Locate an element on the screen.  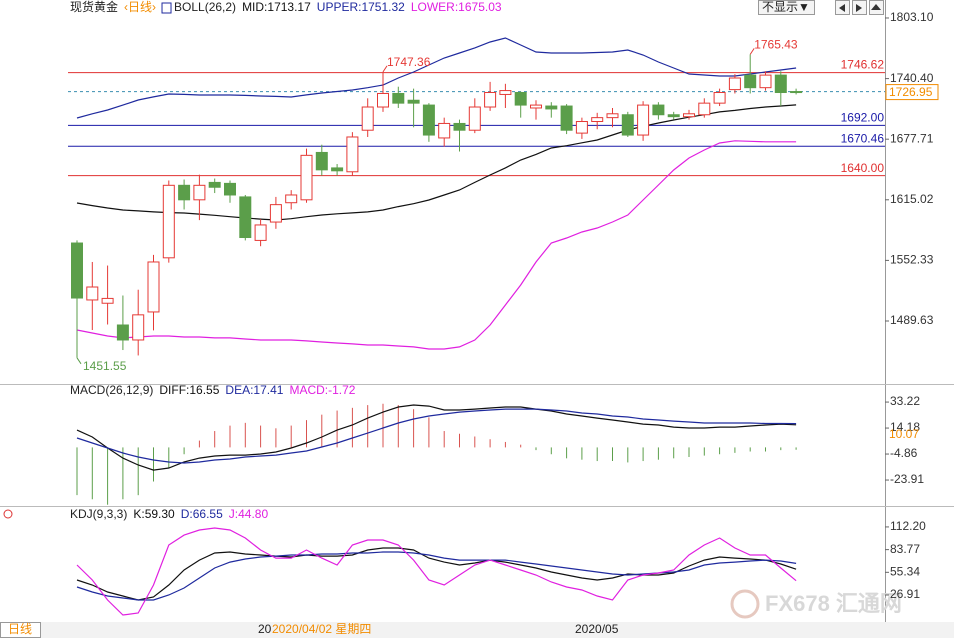
watermark: FX678 汇通网 is located at coordinates (816, 604).